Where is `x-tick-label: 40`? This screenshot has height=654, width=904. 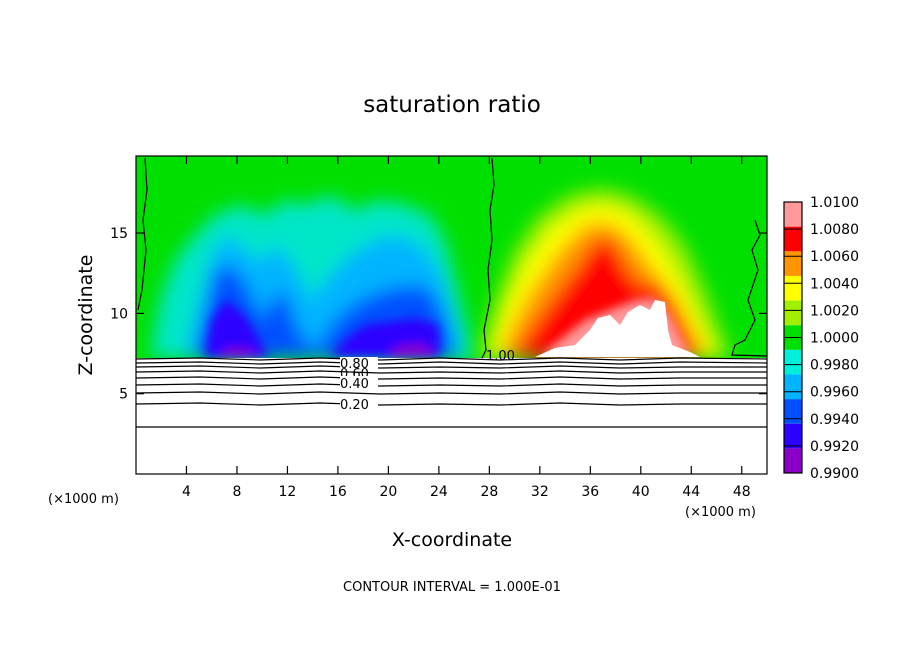
x-tick-label: 40 is located at coordinates (641, 492).